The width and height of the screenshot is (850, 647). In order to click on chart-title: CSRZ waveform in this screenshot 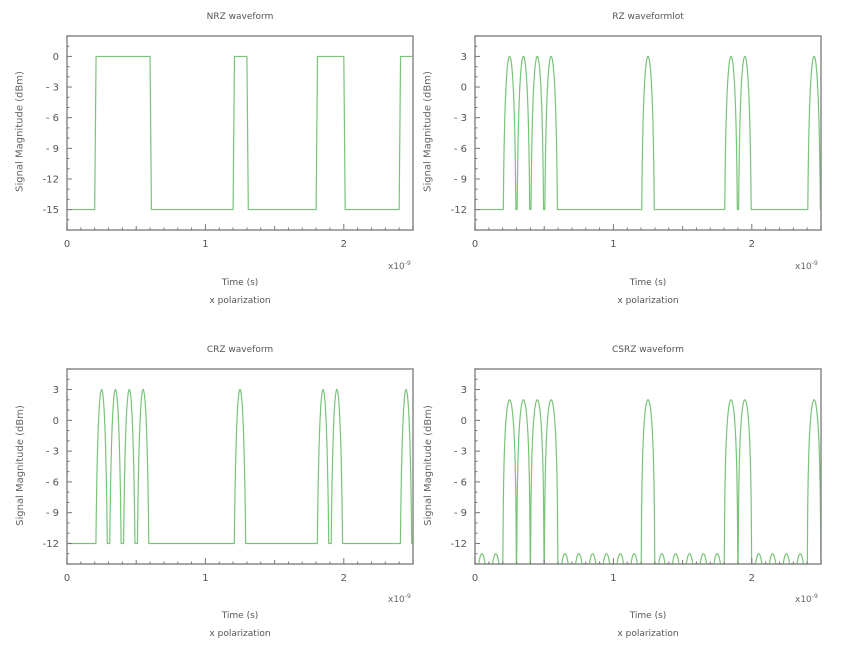, I will do `click(648, 350)`.